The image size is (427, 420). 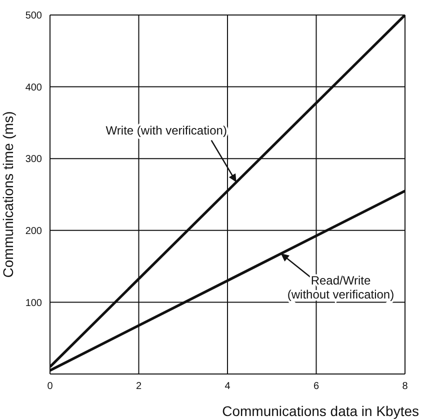 I want to click on y-tick-label: 300, so click(x=33, y=160).